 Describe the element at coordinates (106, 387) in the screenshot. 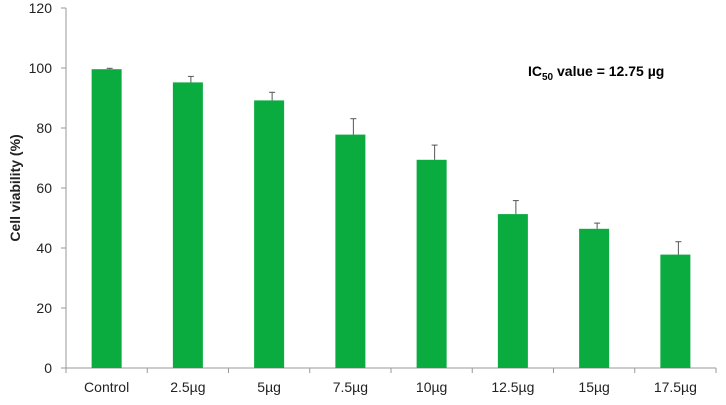

I see `x-tick-label: Control` at that location.